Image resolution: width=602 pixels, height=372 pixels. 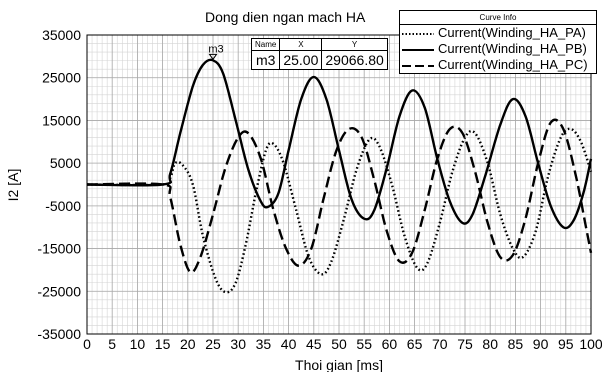 I want to click on marker-triangle-icon, so click(x=213, y=57).